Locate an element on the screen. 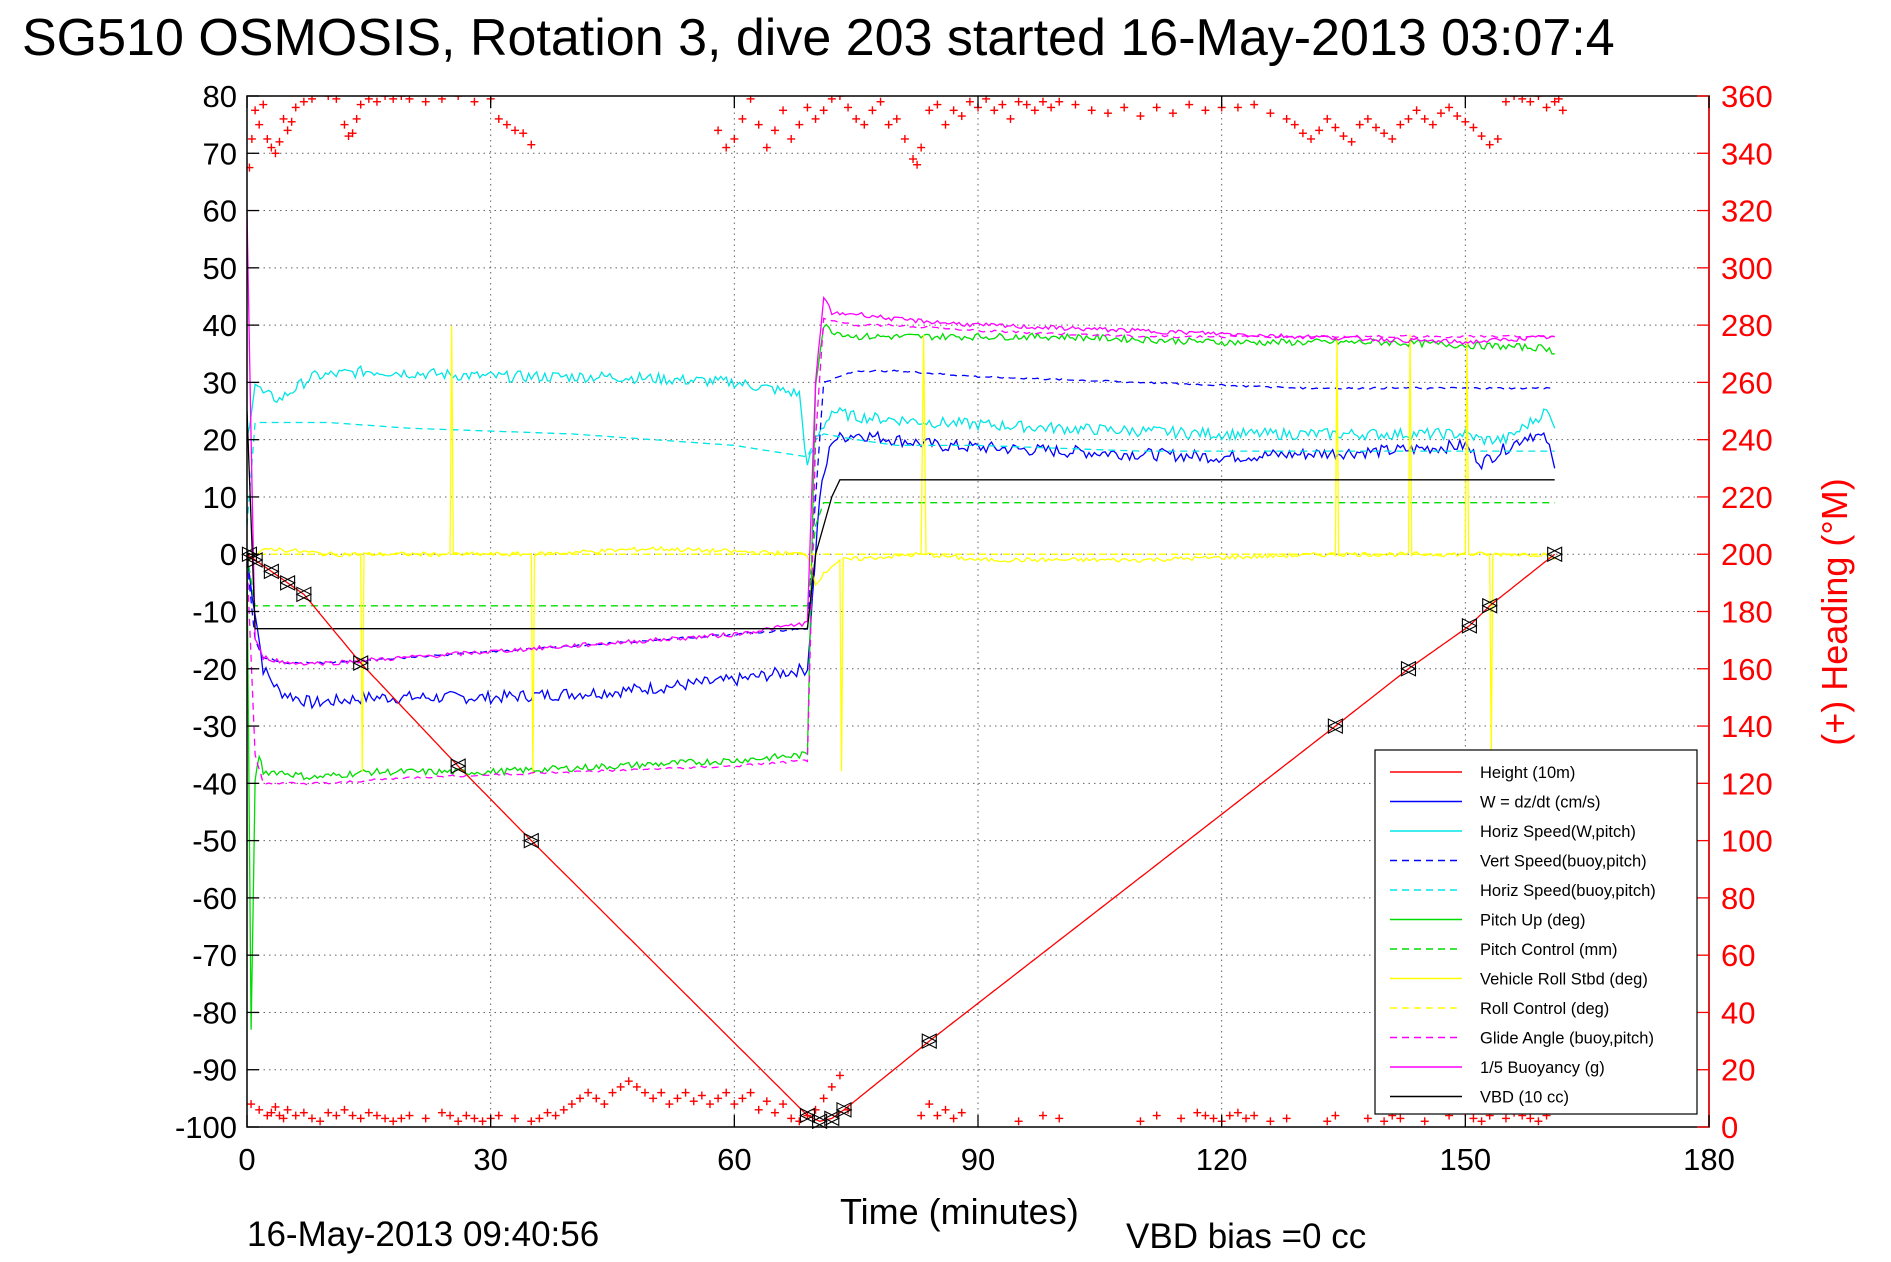  x-tick-label: 60 is located at coordinates (734, 1159).